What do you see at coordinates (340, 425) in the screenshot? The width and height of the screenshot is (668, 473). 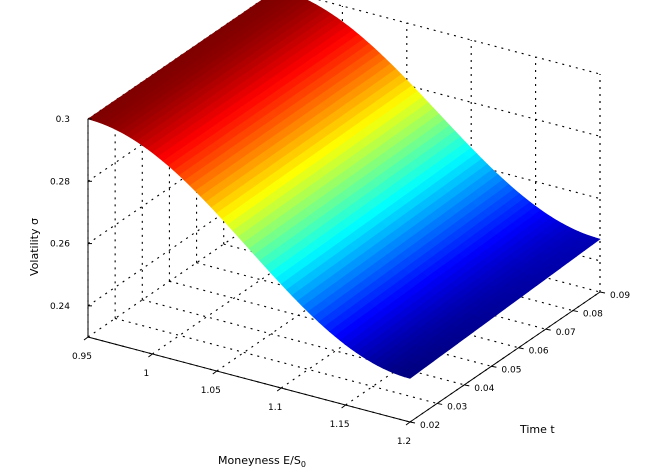 I see `x-tick-label: 1.15` at bounding box center [340, 425].